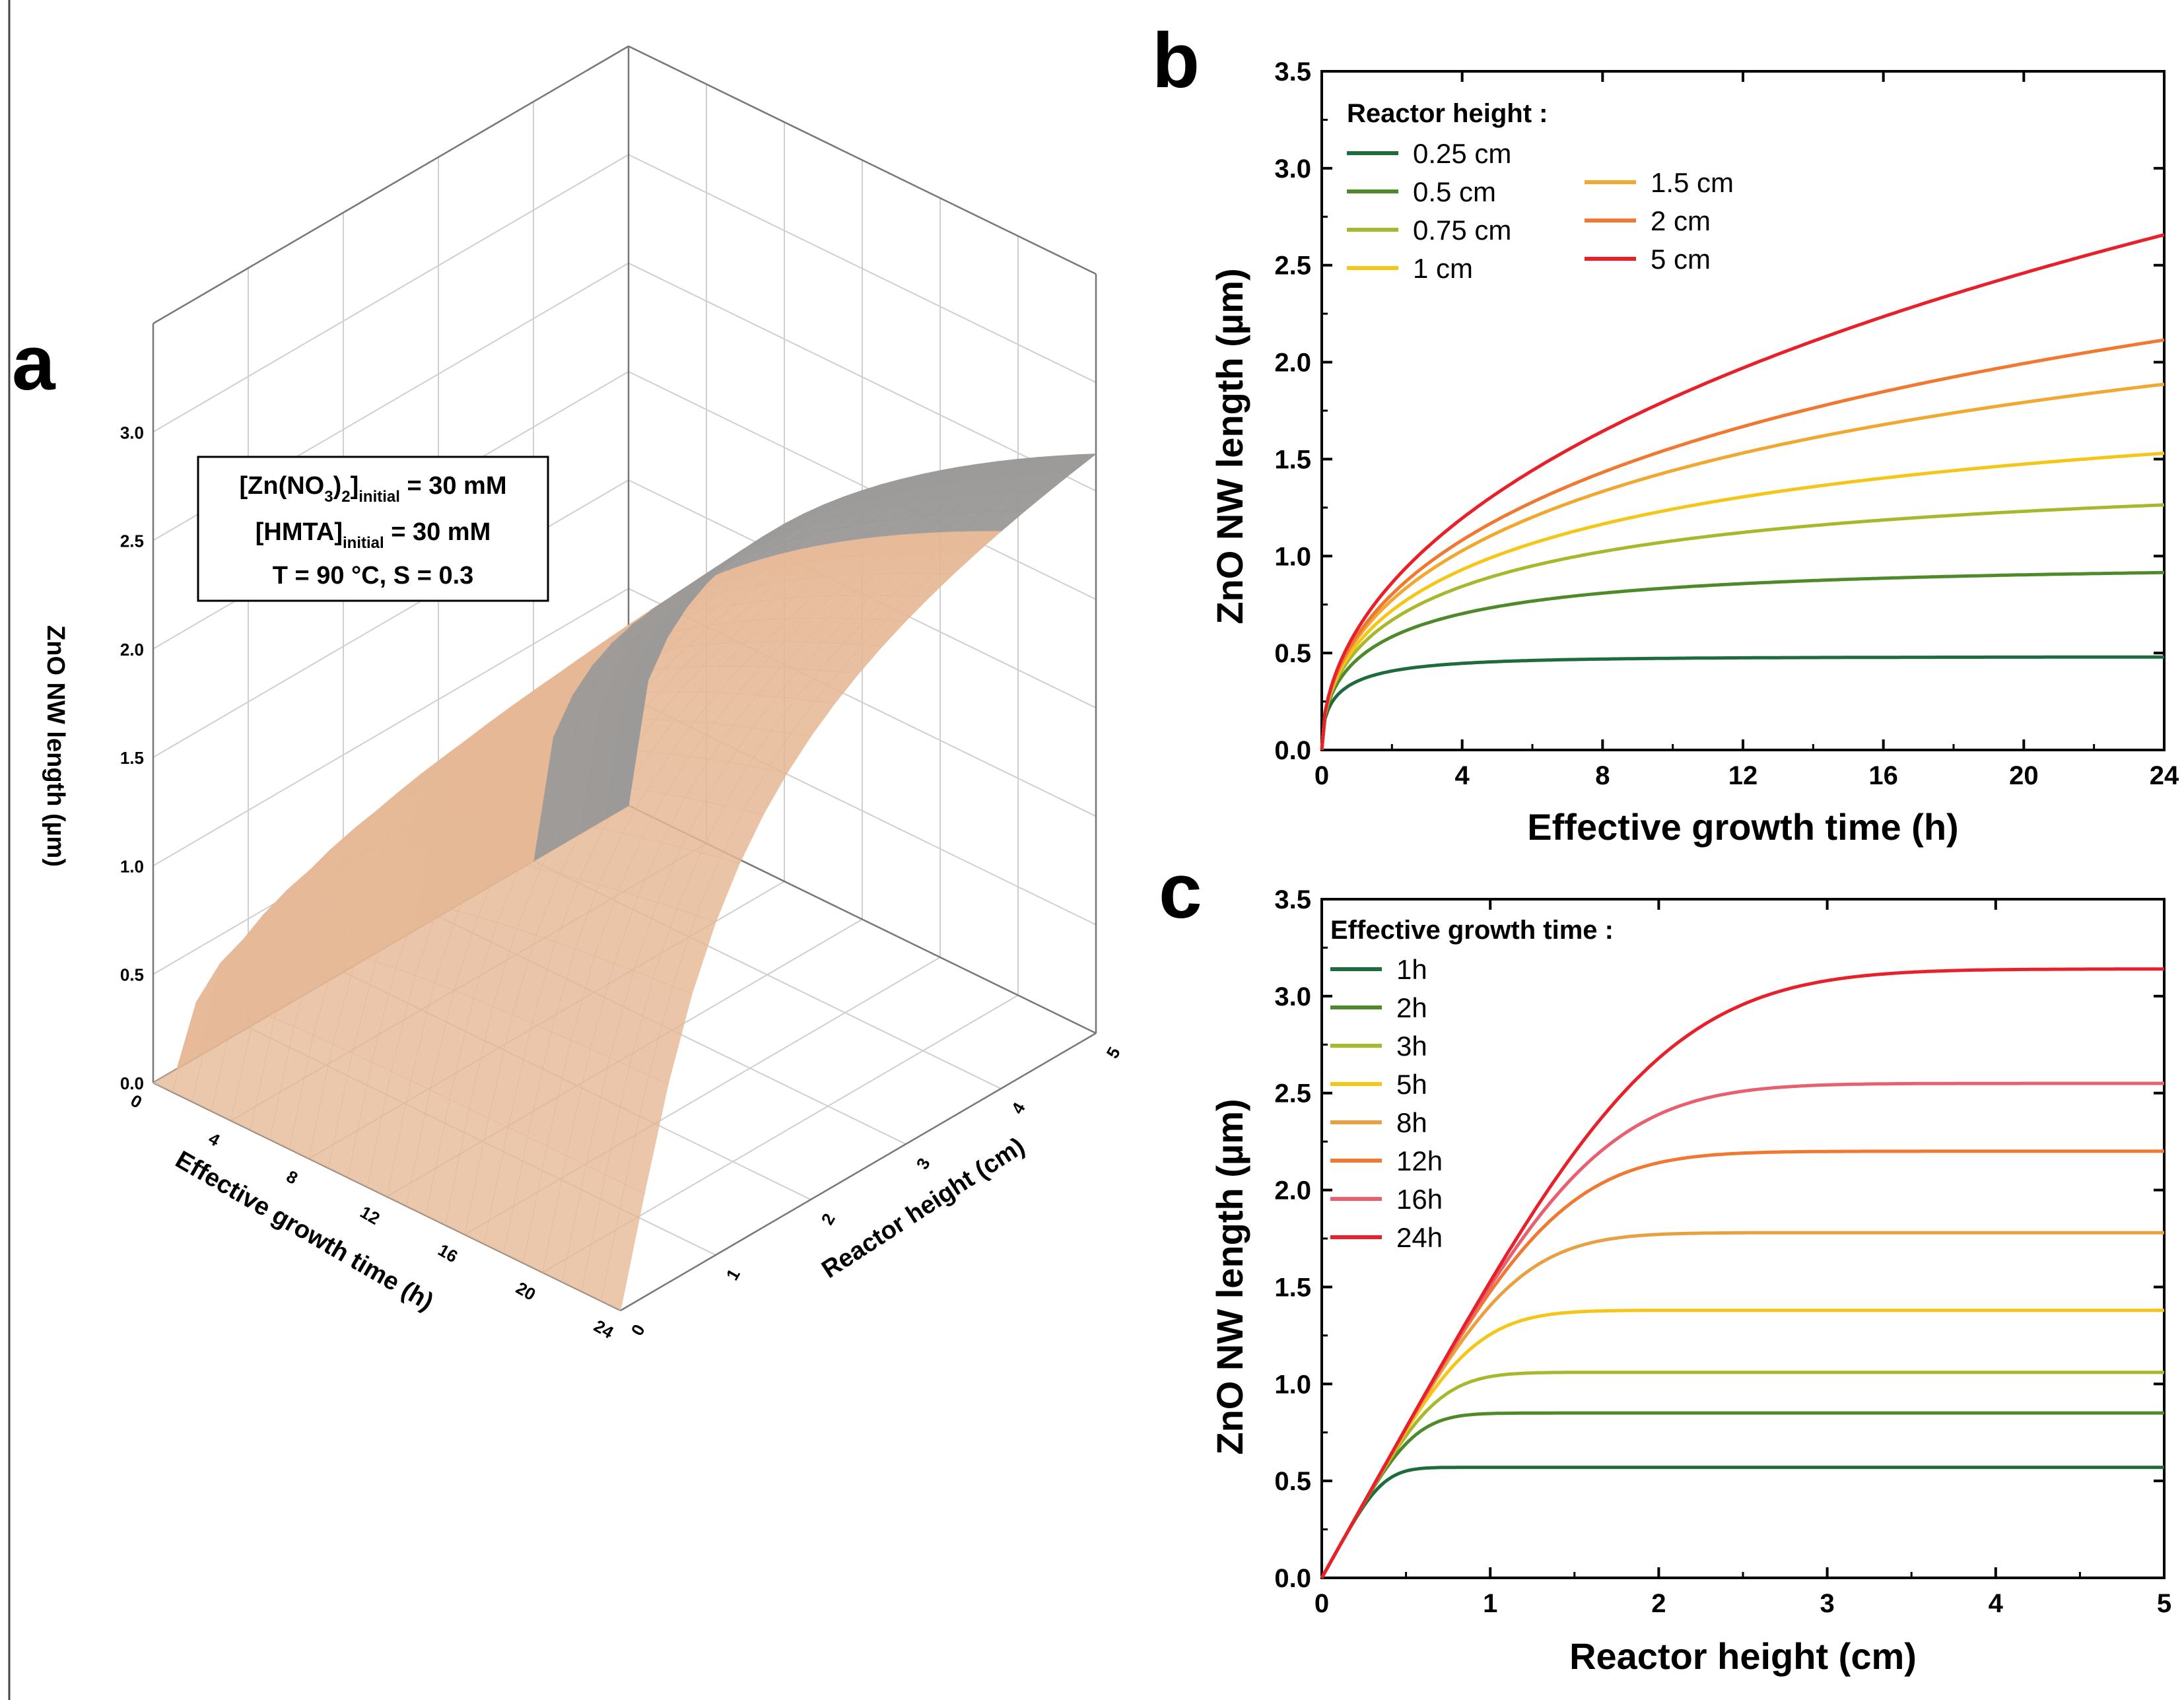 This screenshot has height=1700, width=2184. Describe the element at coordinates (1229, 1276) in the screenshot. I see `panel-c-y-axis-title: ZnO NW length (µm)` at that location.